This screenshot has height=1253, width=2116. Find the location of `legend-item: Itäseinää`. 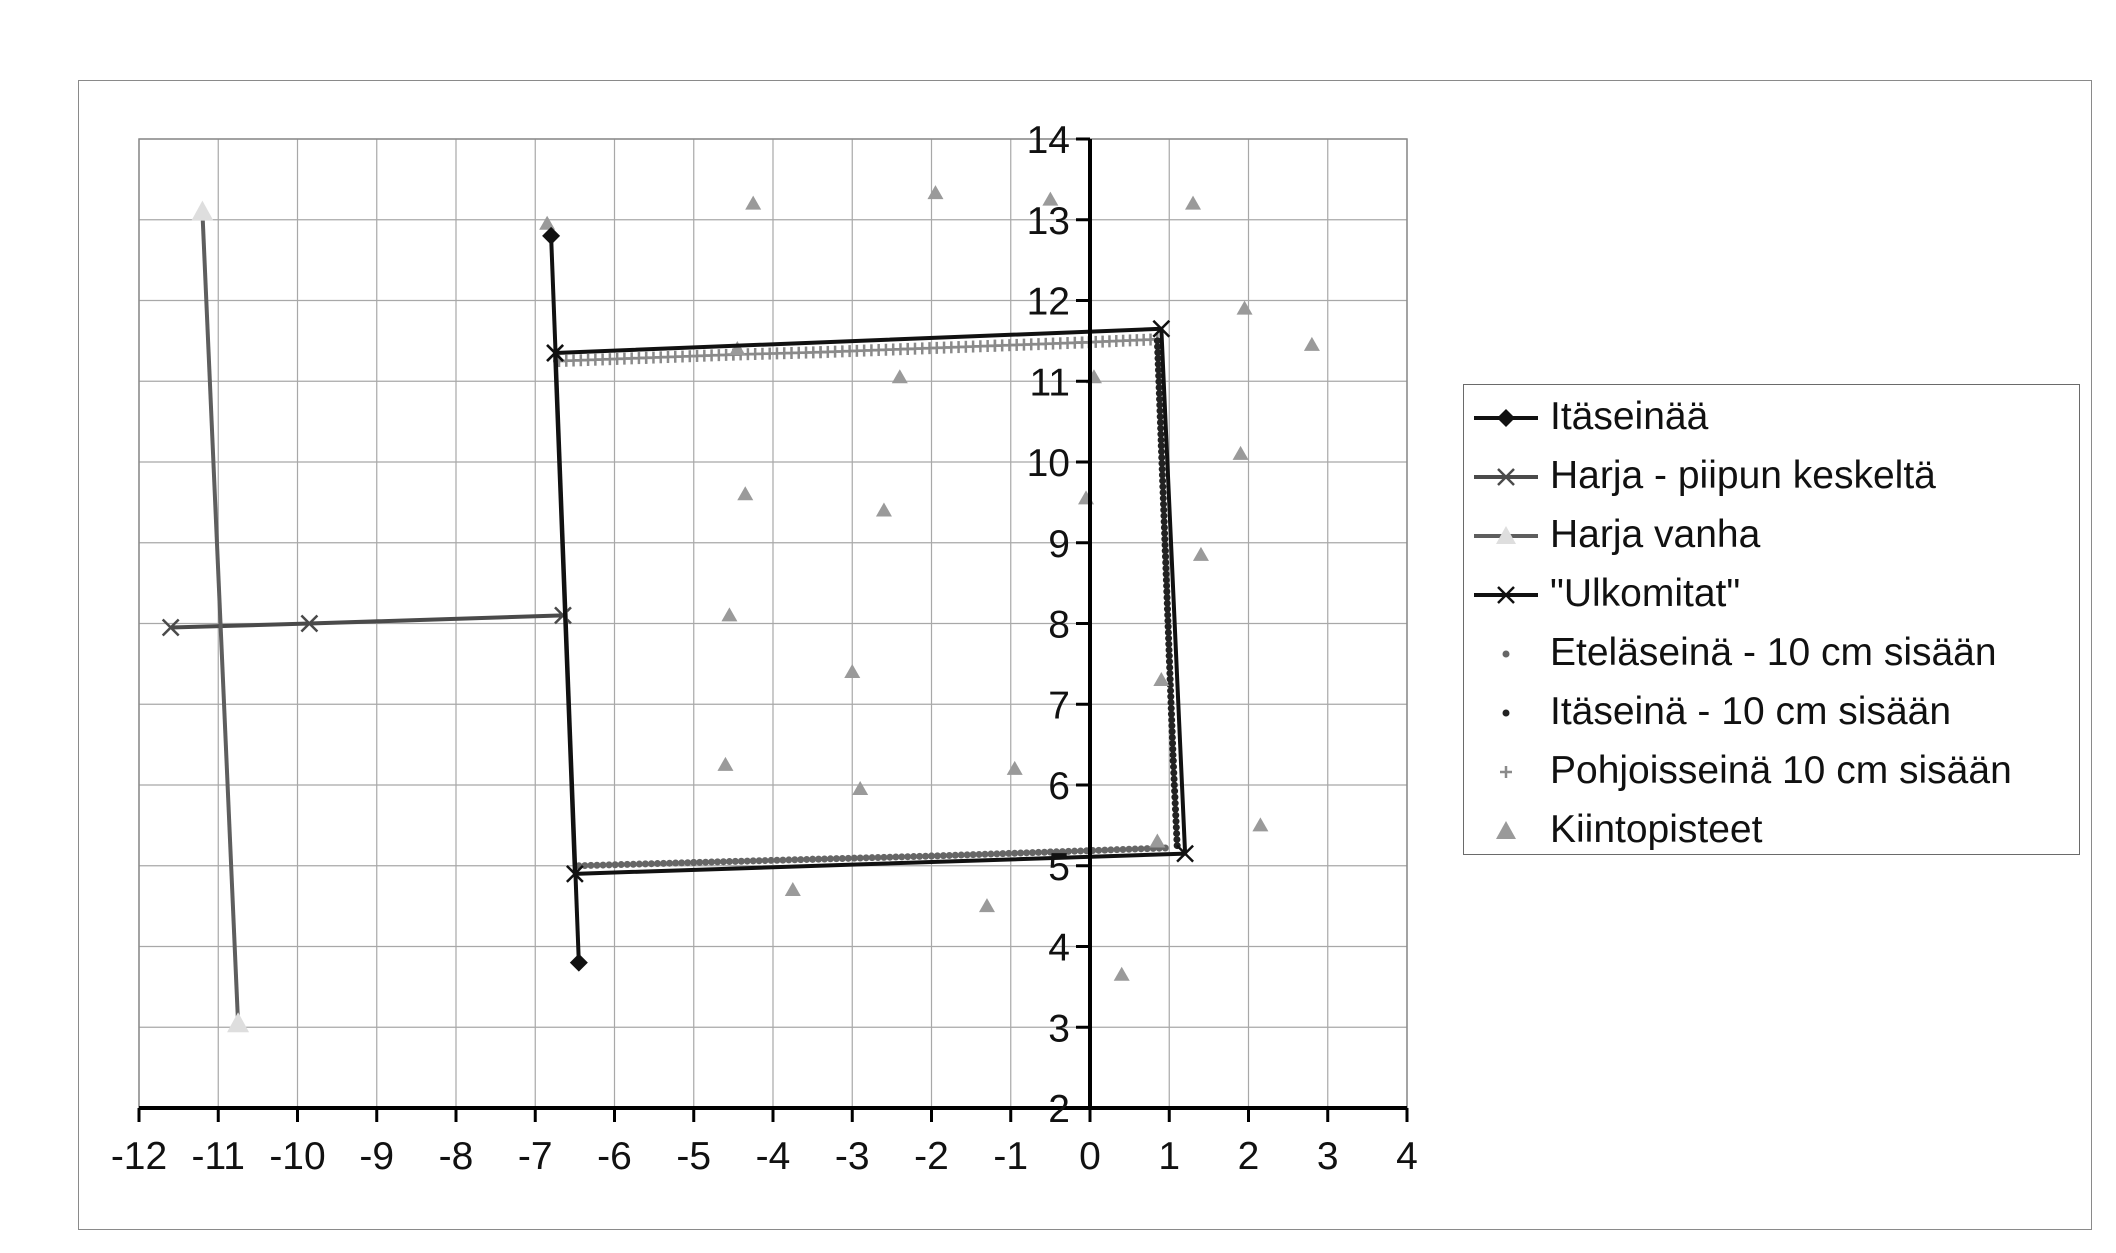

legend-item: Itäseinää is located at coordinates (1771, 417).